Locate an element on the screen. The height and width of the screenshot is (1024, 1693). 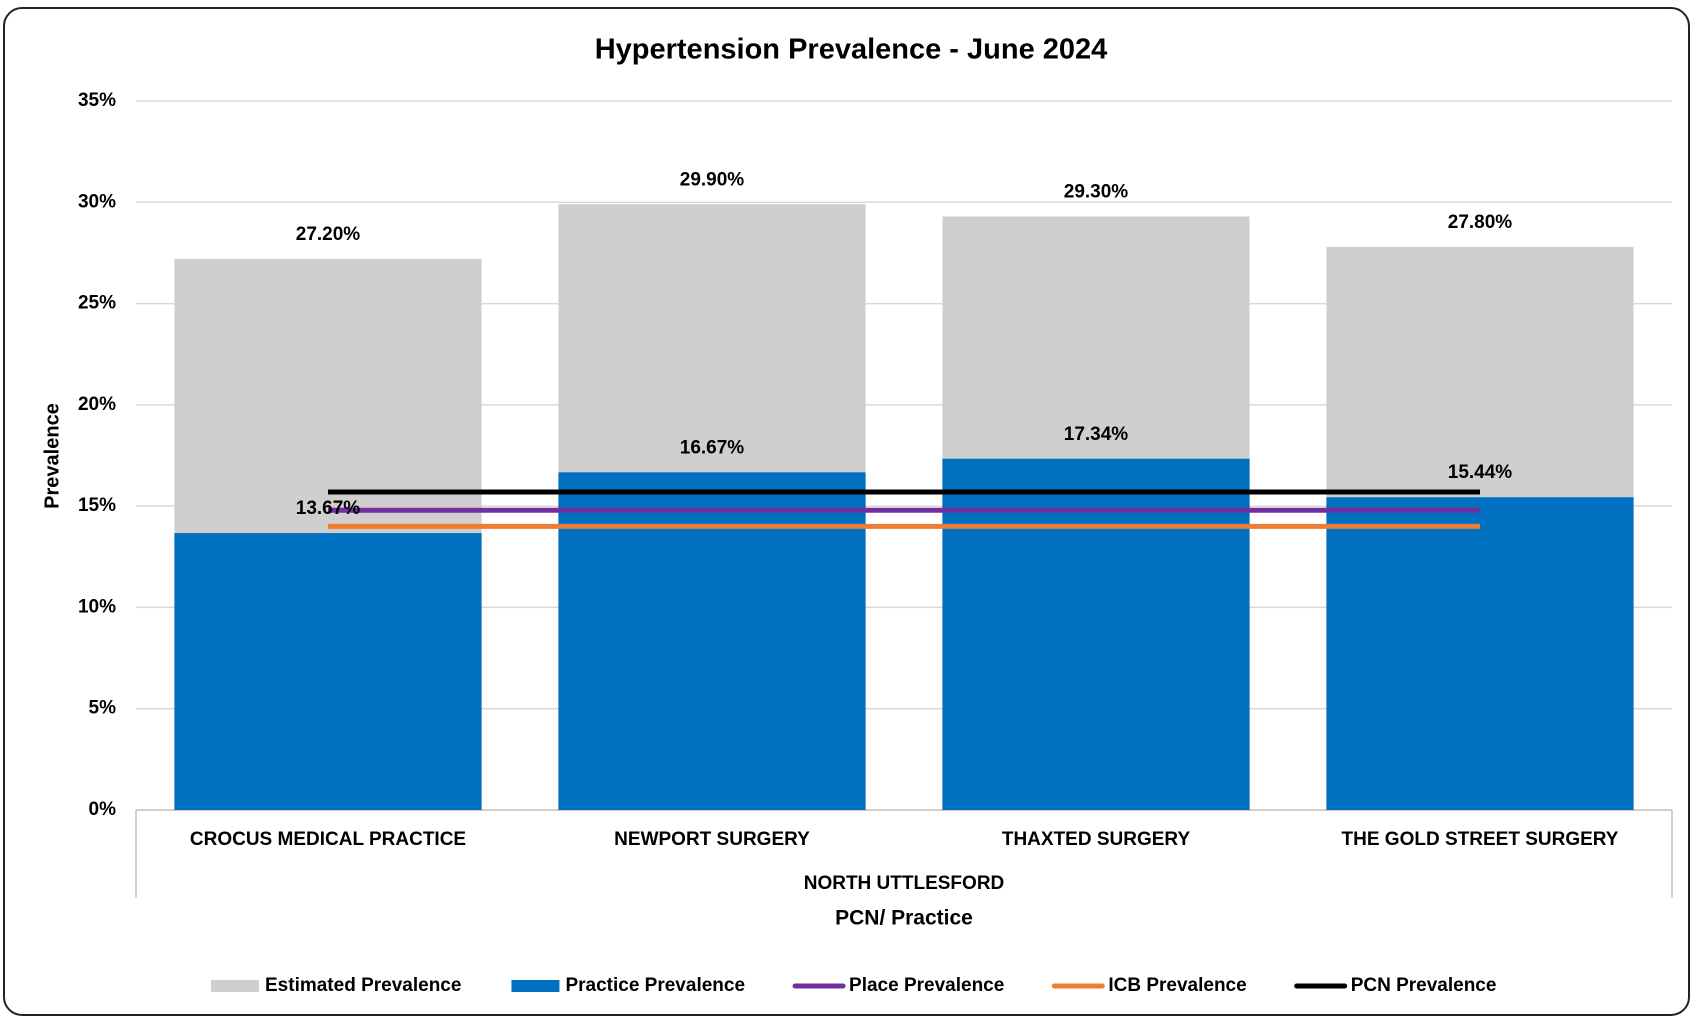
y-tick-label: 10% is located at coordinates (97, 606).